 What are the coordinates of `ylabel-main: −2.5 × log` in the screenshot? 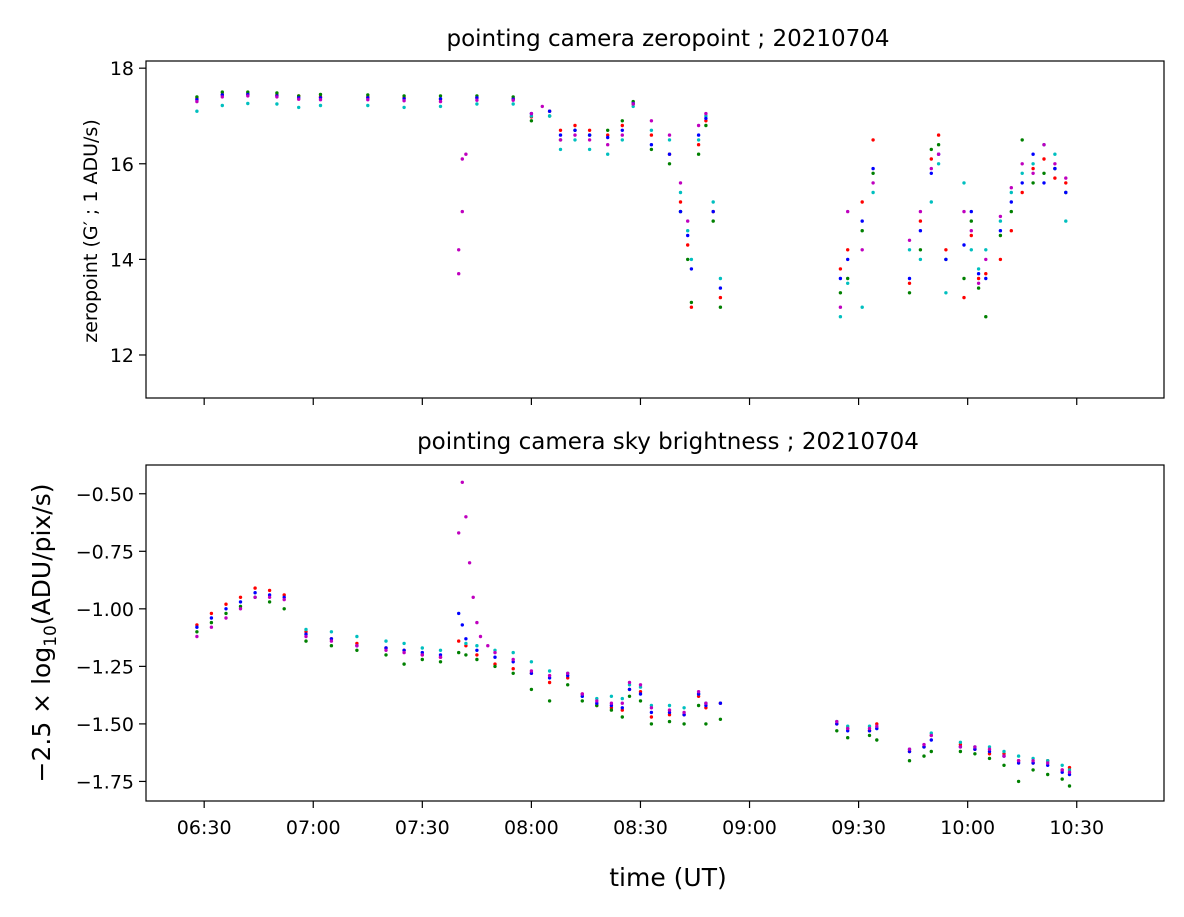 It's located at (41, 715).